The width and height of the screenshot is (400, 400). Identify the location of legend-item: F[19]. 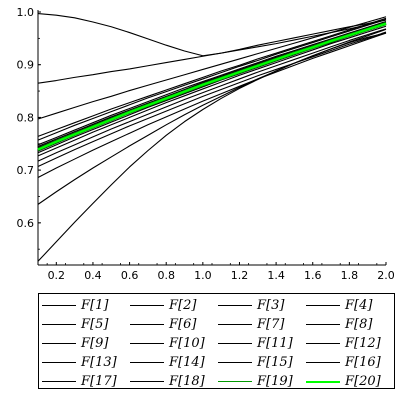
(262, 381).